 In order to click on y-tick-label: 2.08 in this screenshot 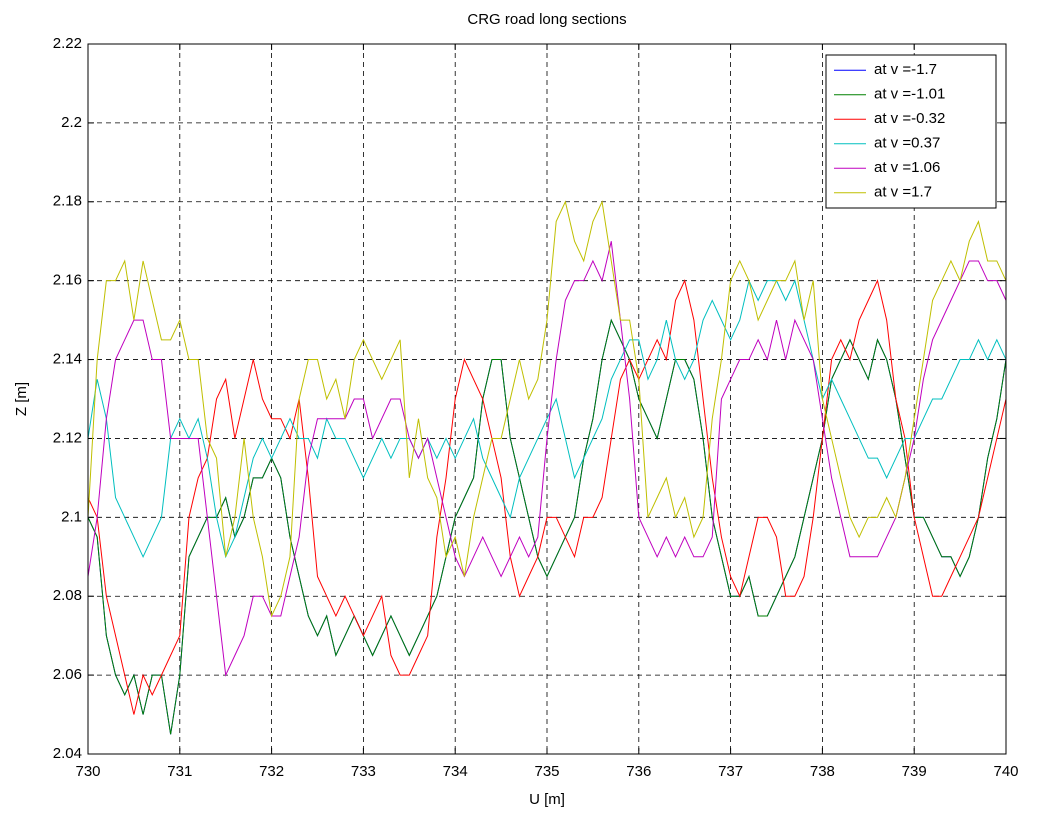, I will do `click(67, 595)`.